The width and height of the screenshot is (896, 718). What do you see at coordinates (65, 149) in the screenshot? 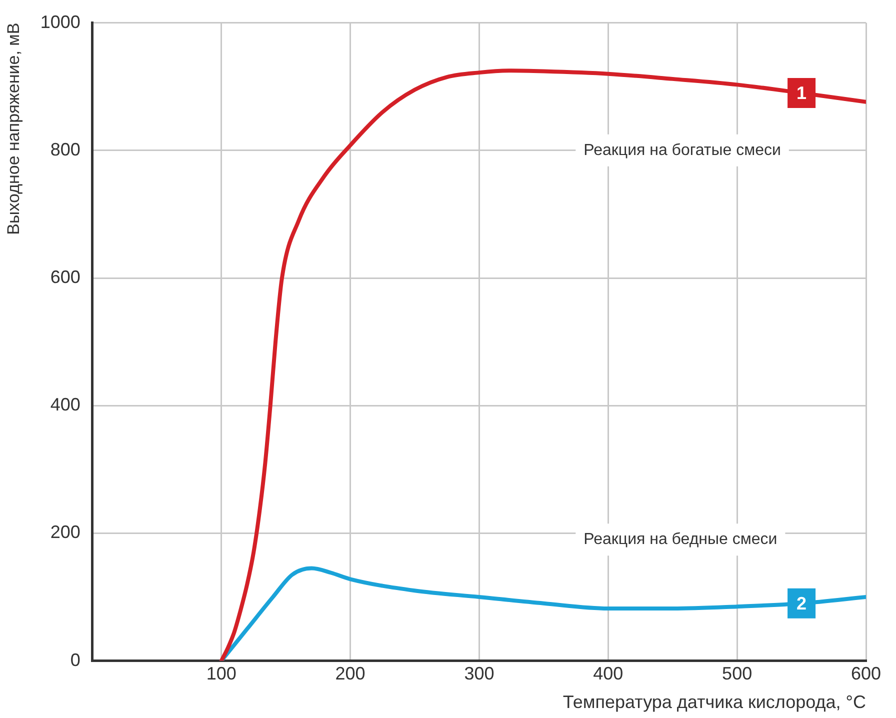
I see `y-tick-label: 800` at bounding box center [65, 149].